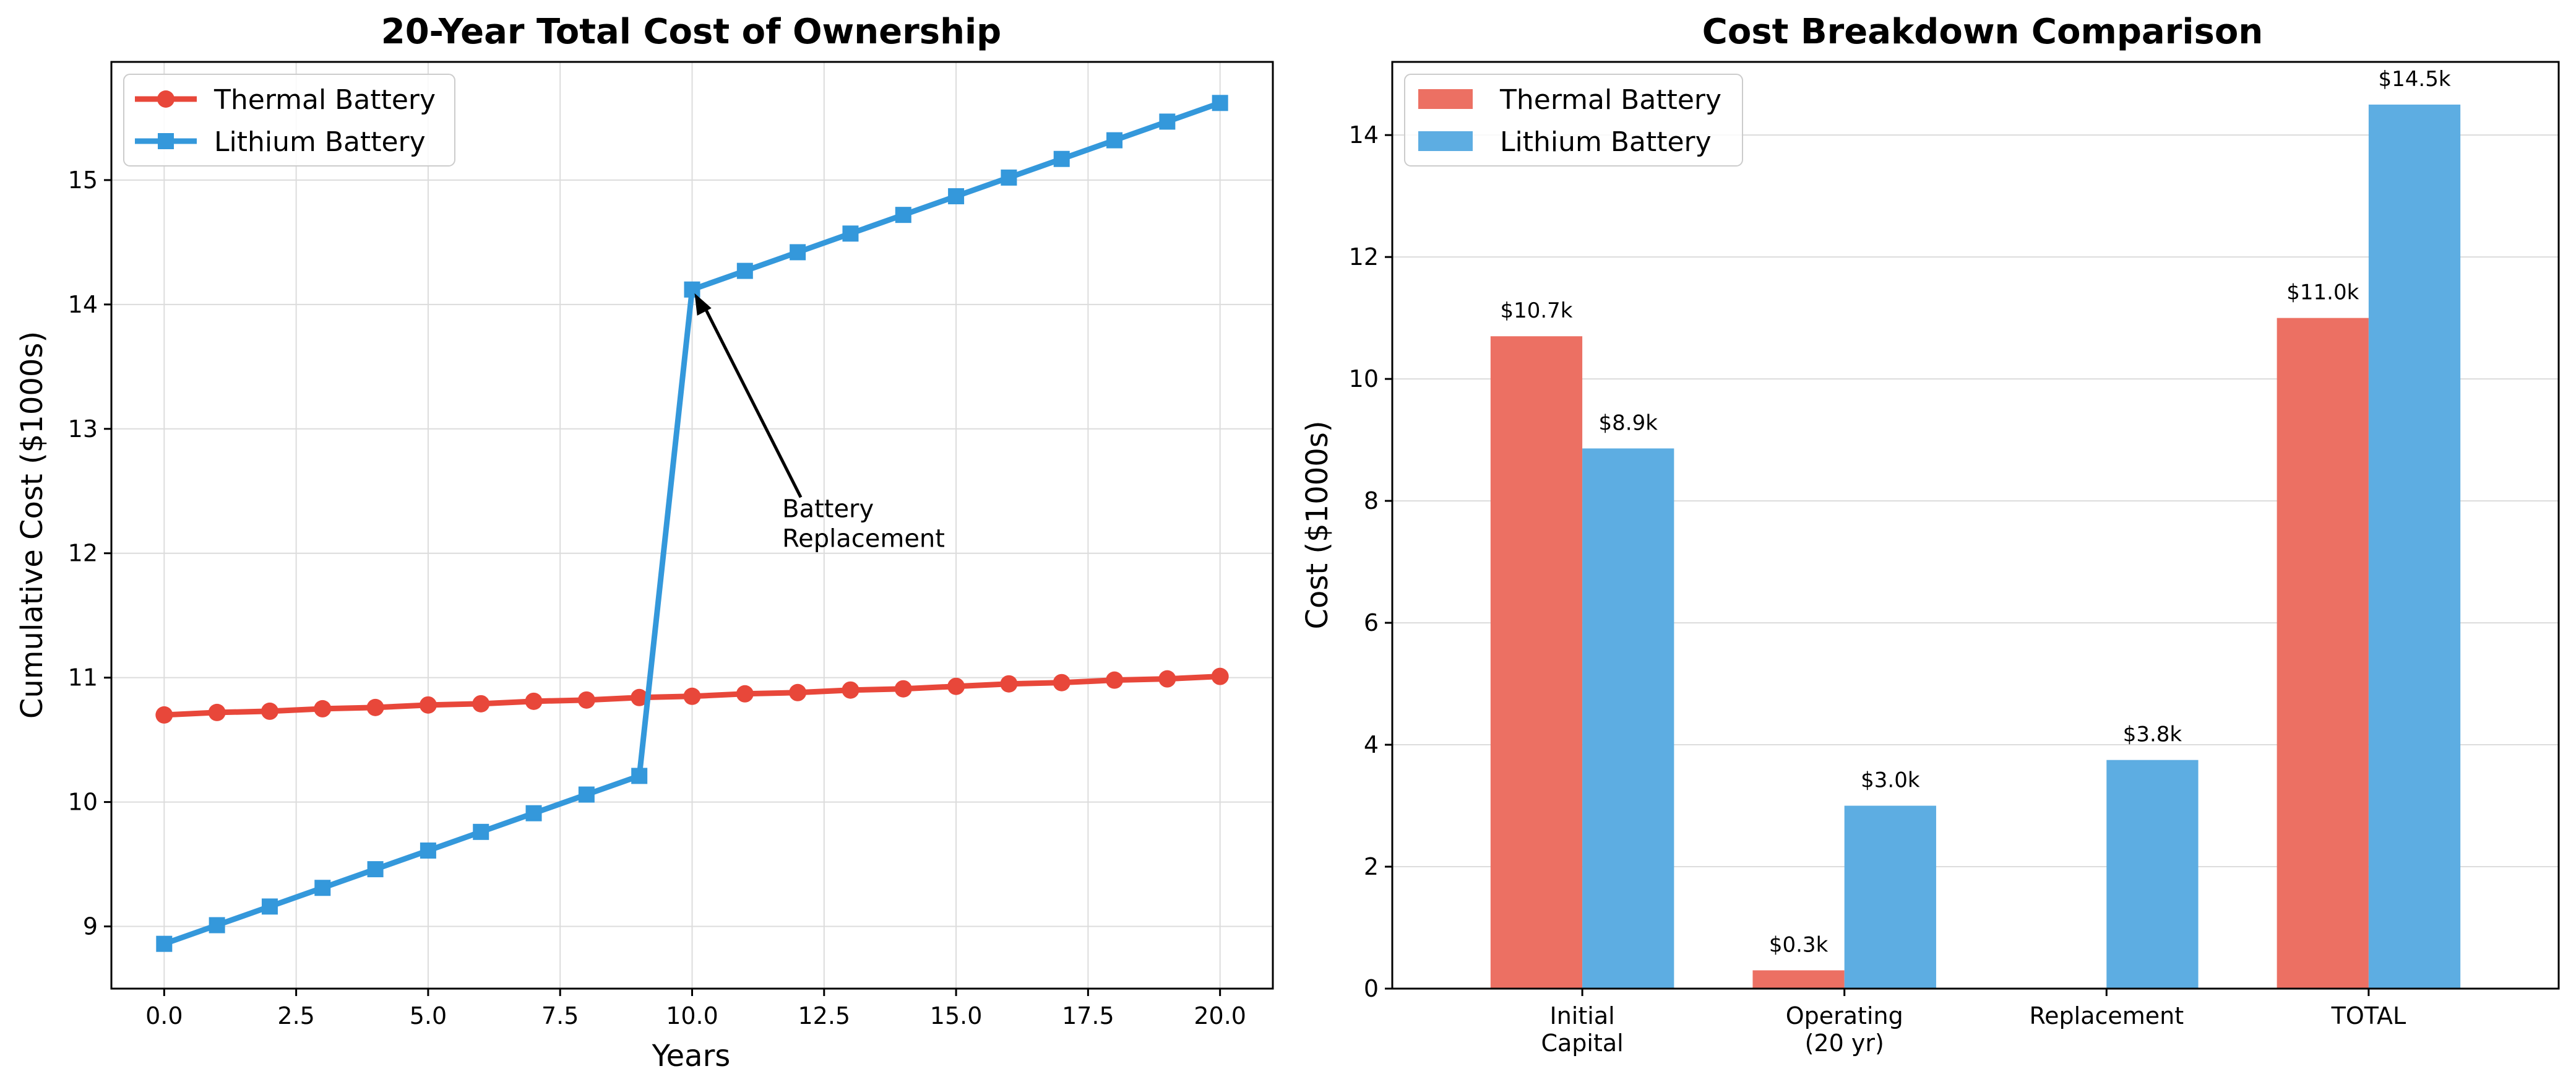 Image resolution: width=2576 pixels, height=1092 pixels. Describe the element at coordinates (828, 509) in the screenshot. I see `annotation-text-line-0: Battery` at that location.